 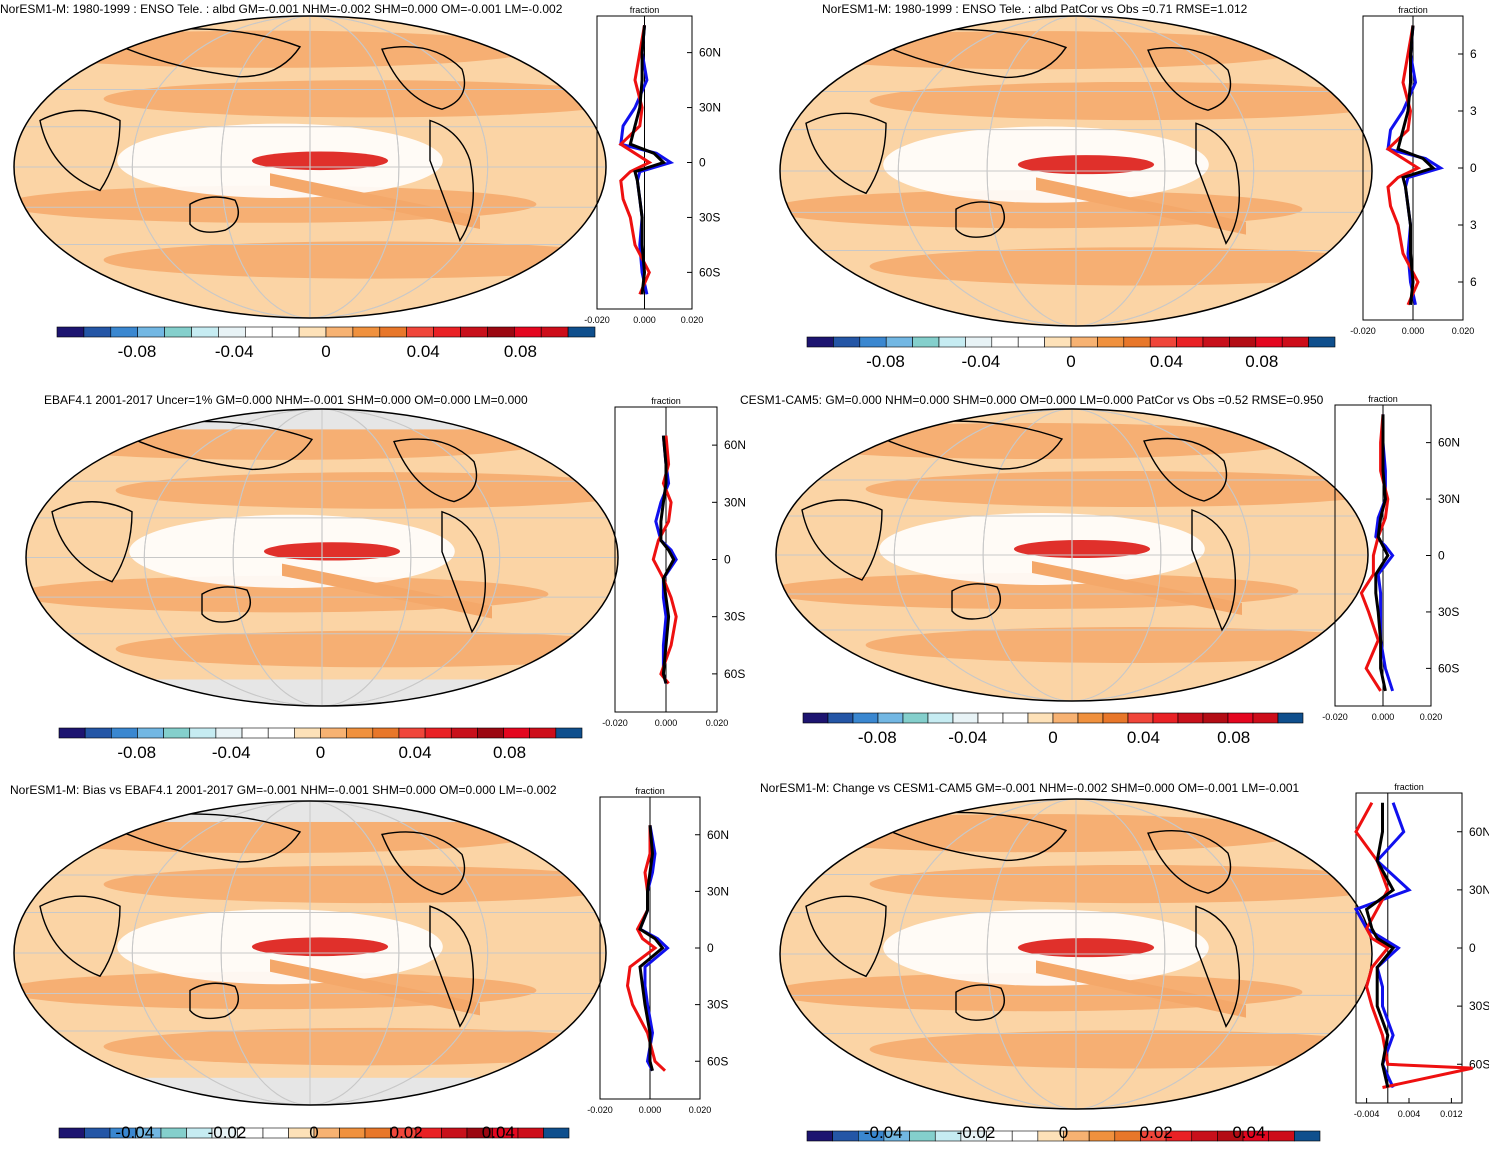 I want to click on profile-line-black, so click(x=651, y=947).